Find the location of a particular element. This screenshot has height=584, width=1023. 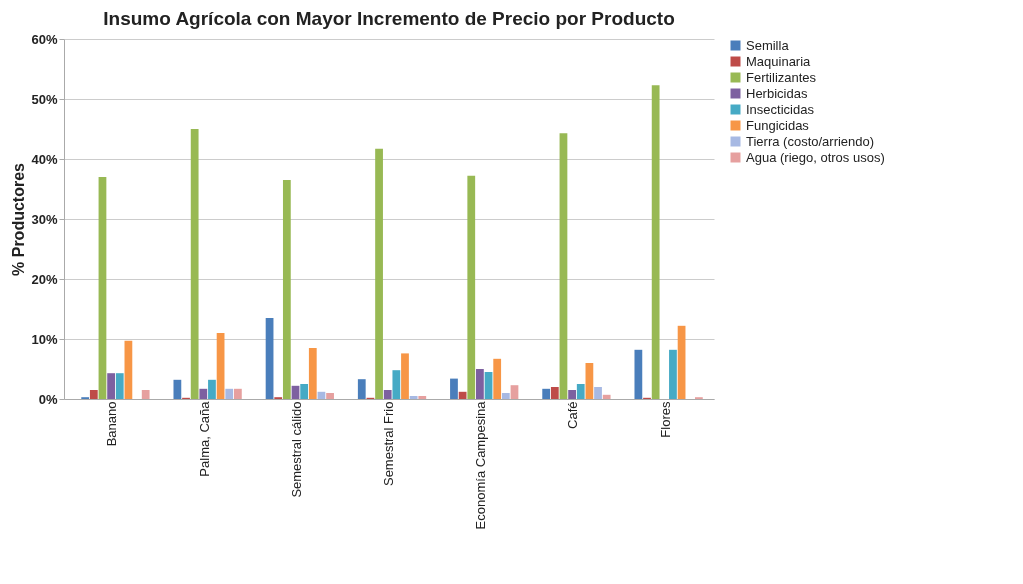

x-tick-label: Flores is located at coordinates (665, 419).